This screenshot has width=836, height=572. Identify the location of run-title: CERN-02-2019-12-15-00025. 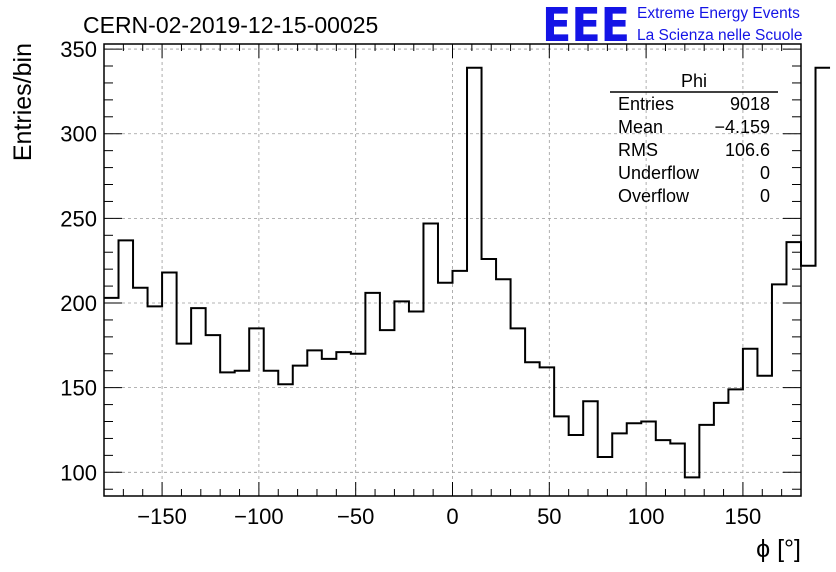
(230, 25).